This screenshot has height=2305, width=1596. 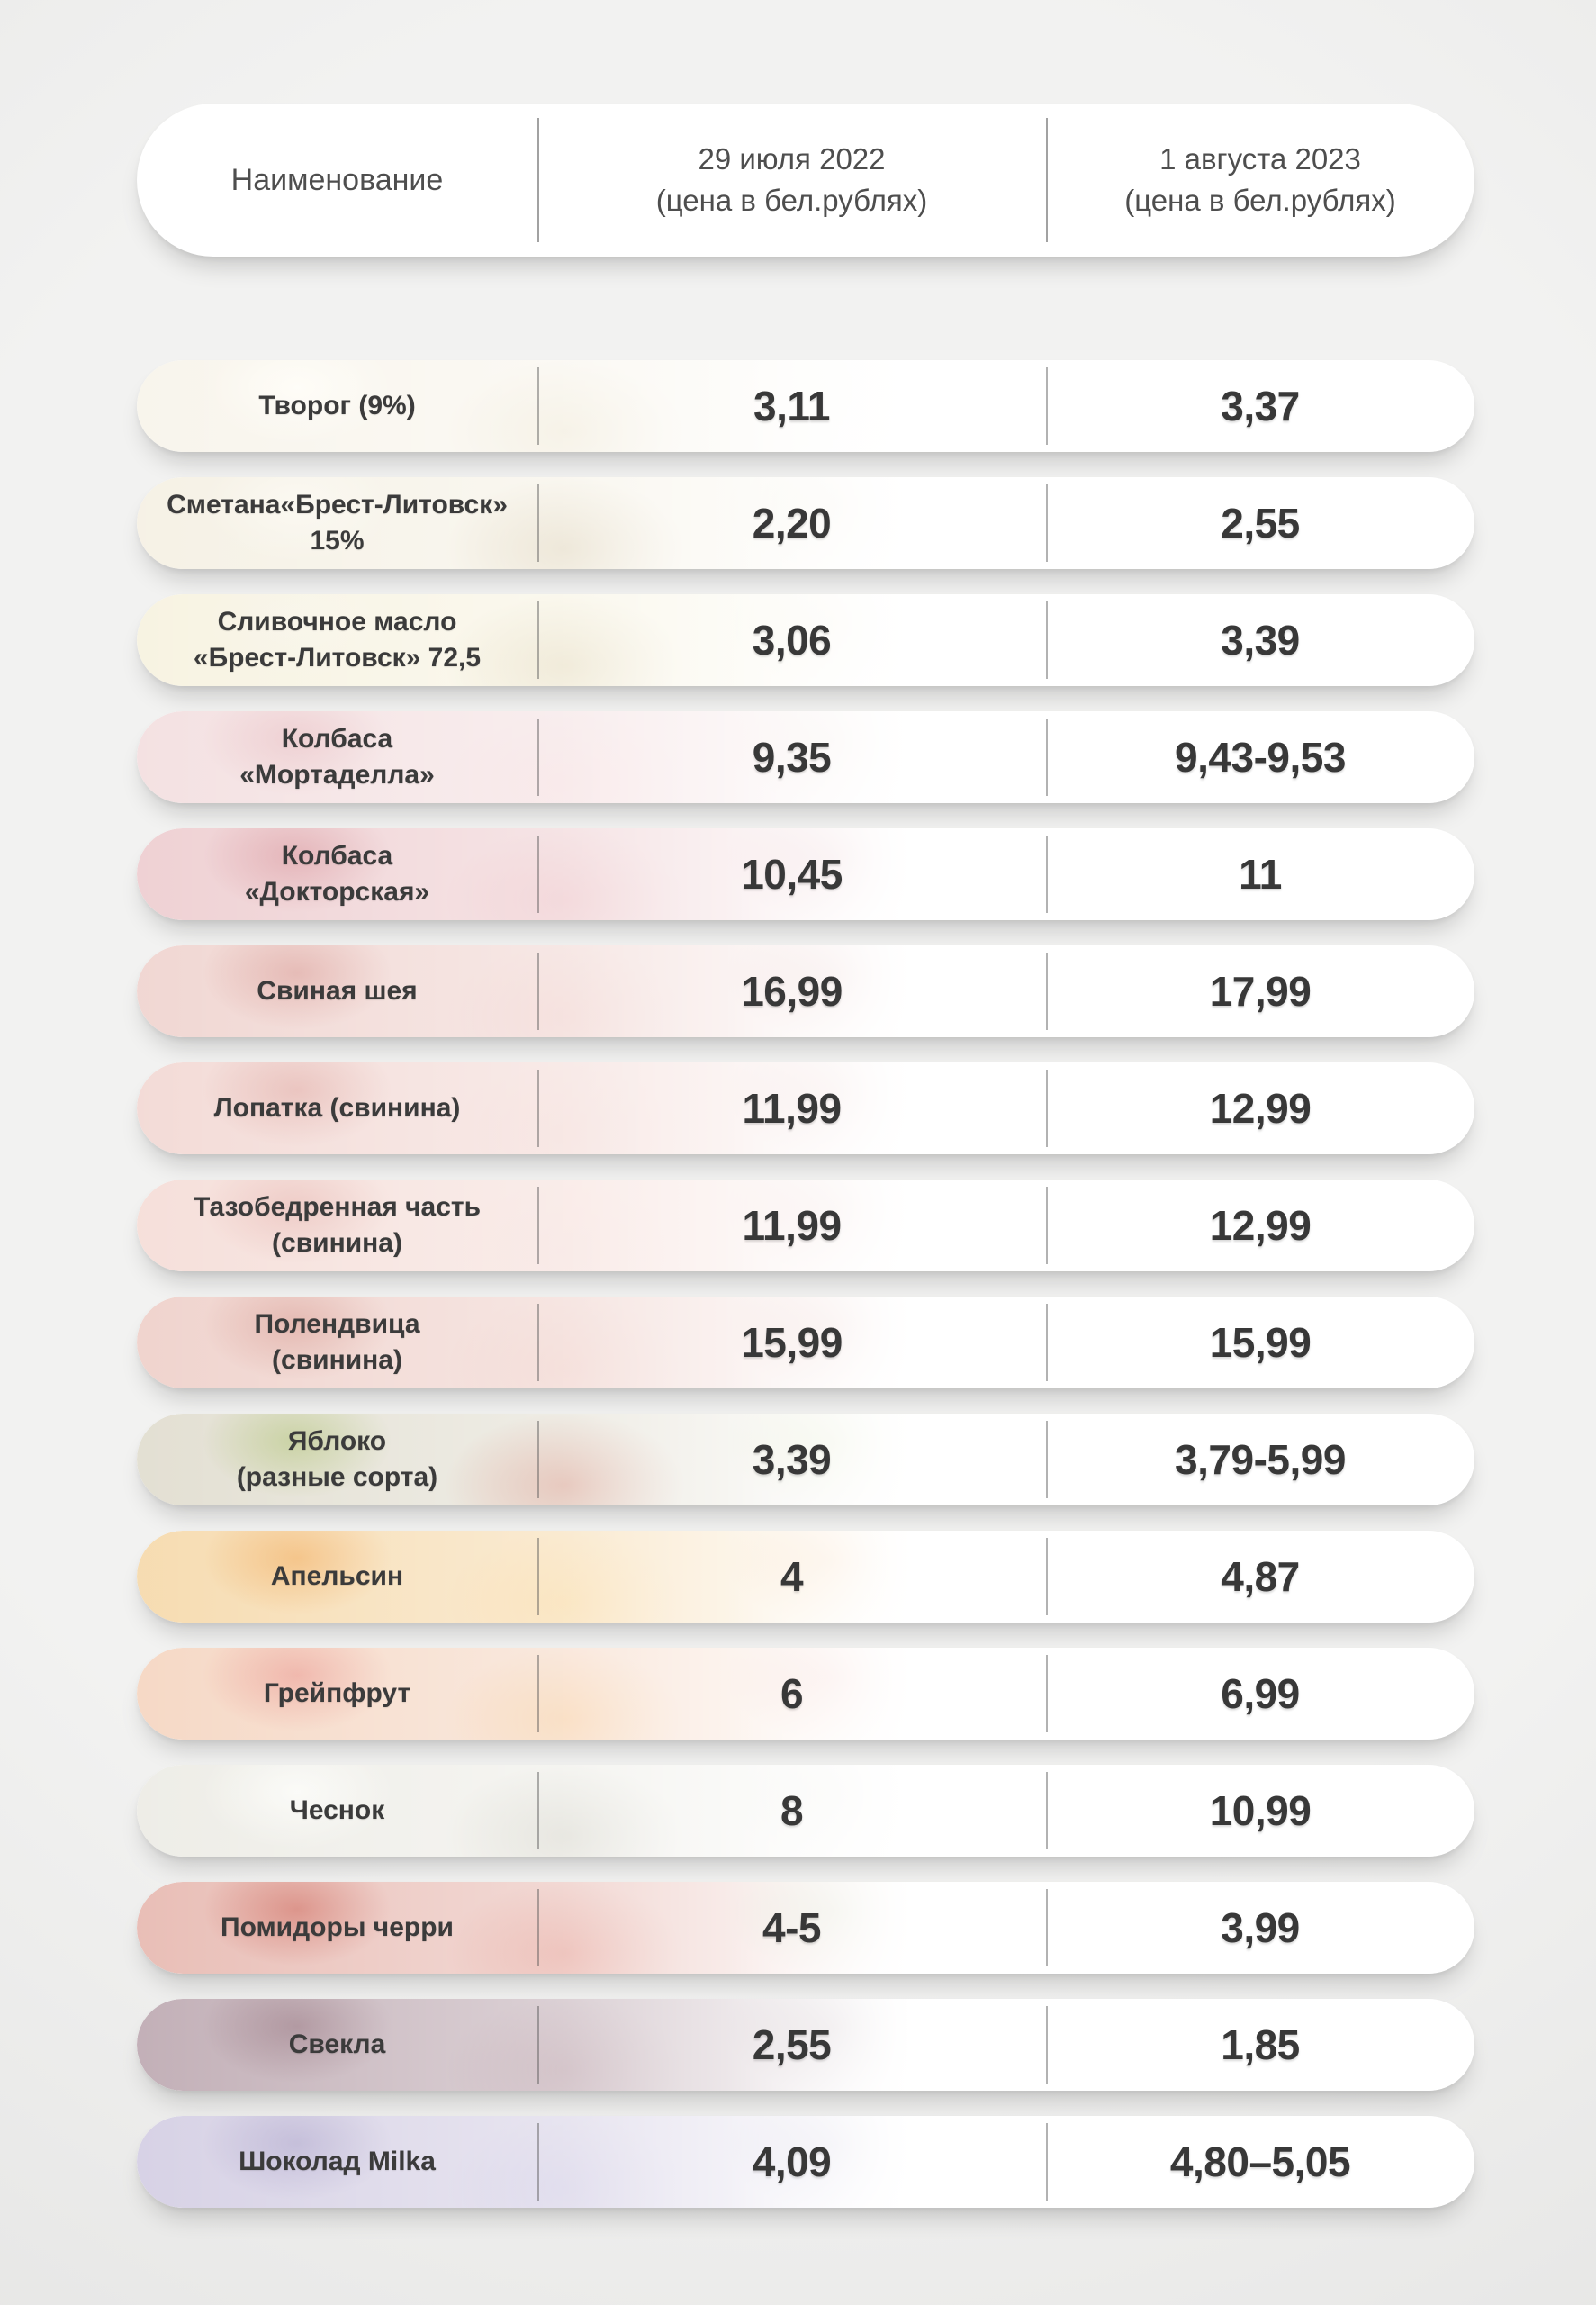 I want to click on price-2023: 15,99, so click(x=1260, y=1342).